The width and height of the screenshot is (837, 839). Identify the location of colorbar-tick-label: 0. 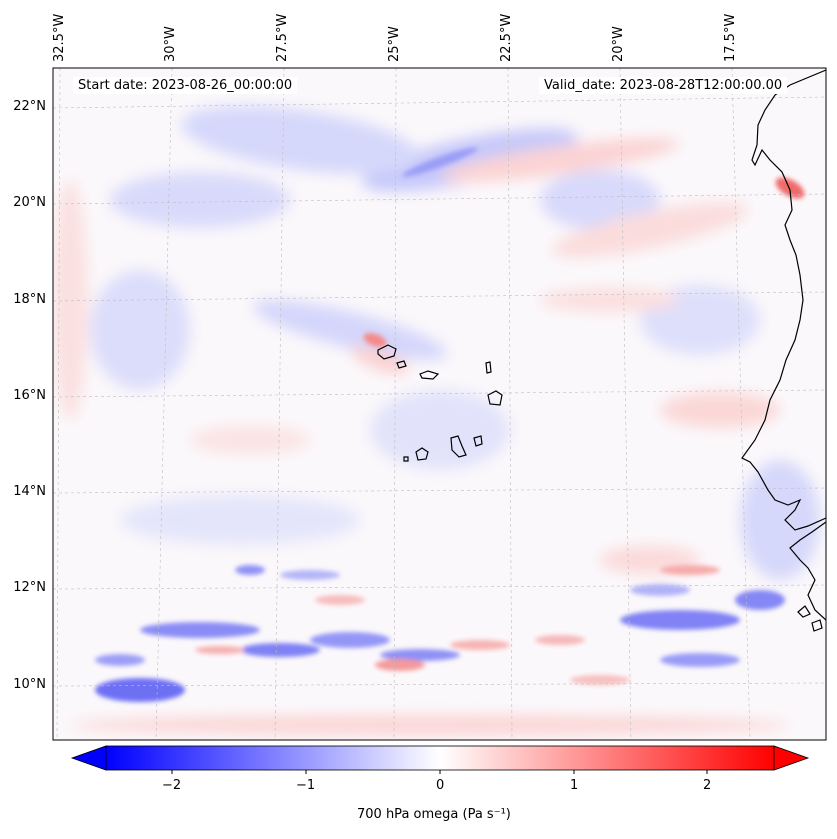
(440, 785).